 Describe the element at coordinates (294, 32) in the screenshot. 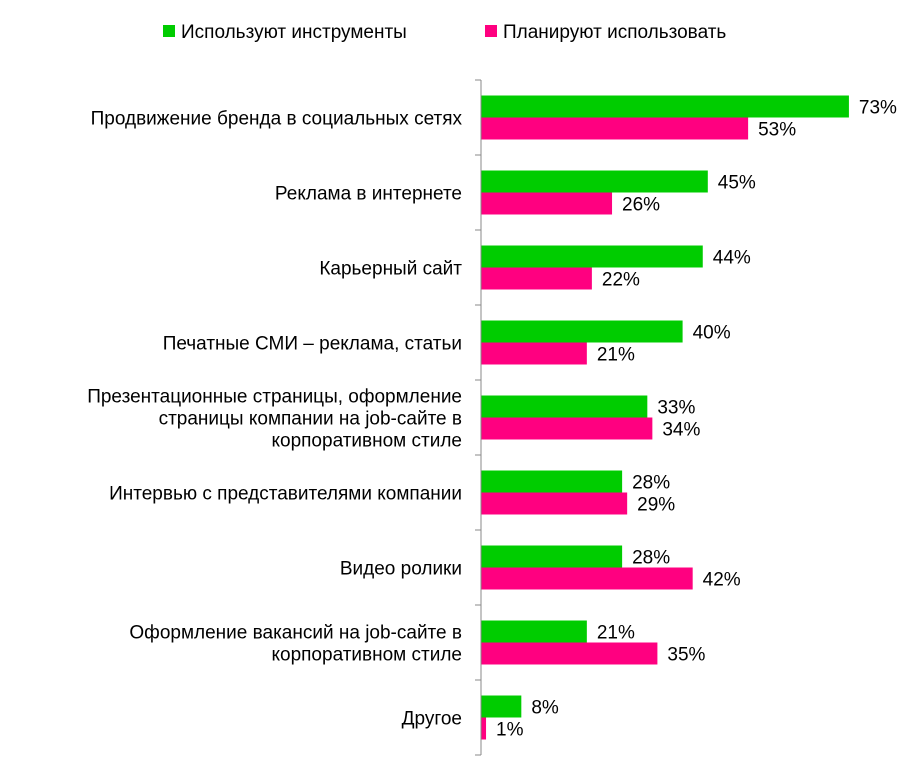

I see `legend-label-used: Используют инструменты` at that location.